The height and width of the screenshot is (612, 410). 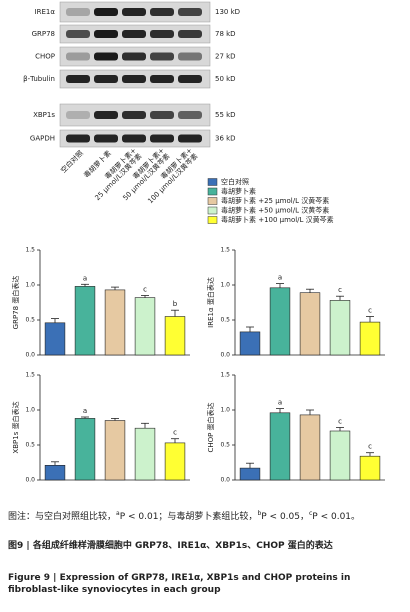 What do you see at coordinates (238, 191) in the screenshot?
I see `legend-label: 毒胡萝卜素` at bounding box center [238, 191].